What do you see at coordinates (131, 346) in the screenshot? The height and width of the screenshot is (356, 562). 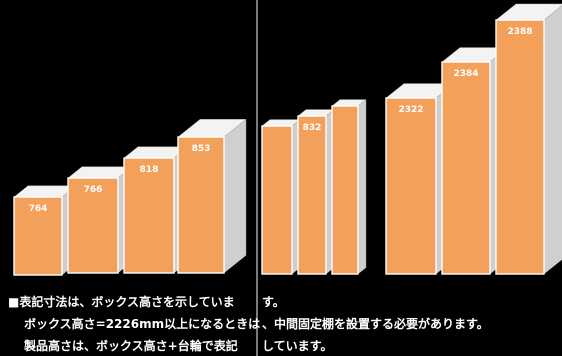 I see `note-line-3-left: 製品高さは、ボックス高さ+台輪で表記` at bounding box center [131, 346].